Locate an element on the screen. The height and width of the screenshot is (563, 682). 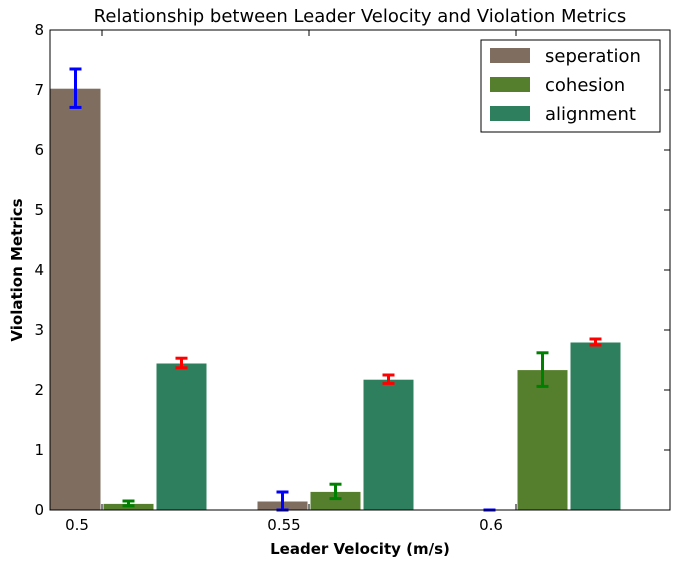
legend-label-cohesion: cohesion is located at coordinates (585, 85).